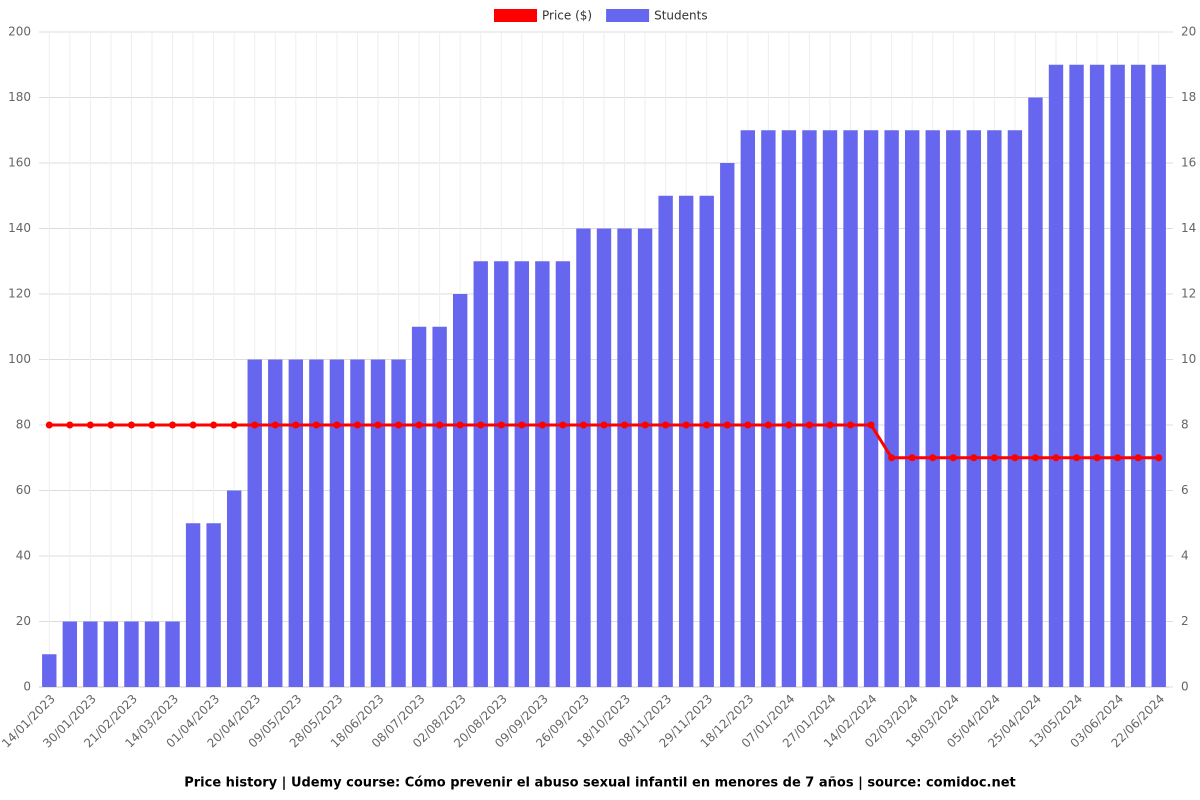 This screenshot has height=800, width=1200. What do you see at coordinates (681, 16) in the screenshot?
I see `legend-text: Students` at bounding box center [681, 16].